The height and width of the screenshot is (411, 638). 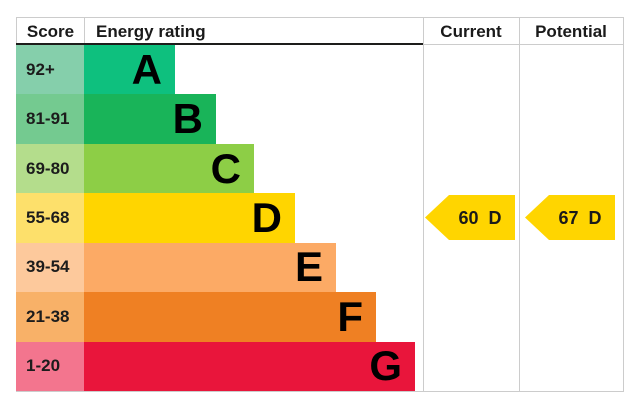 I want to click on score-range-f: 21-38, so click(x=48, y=316).